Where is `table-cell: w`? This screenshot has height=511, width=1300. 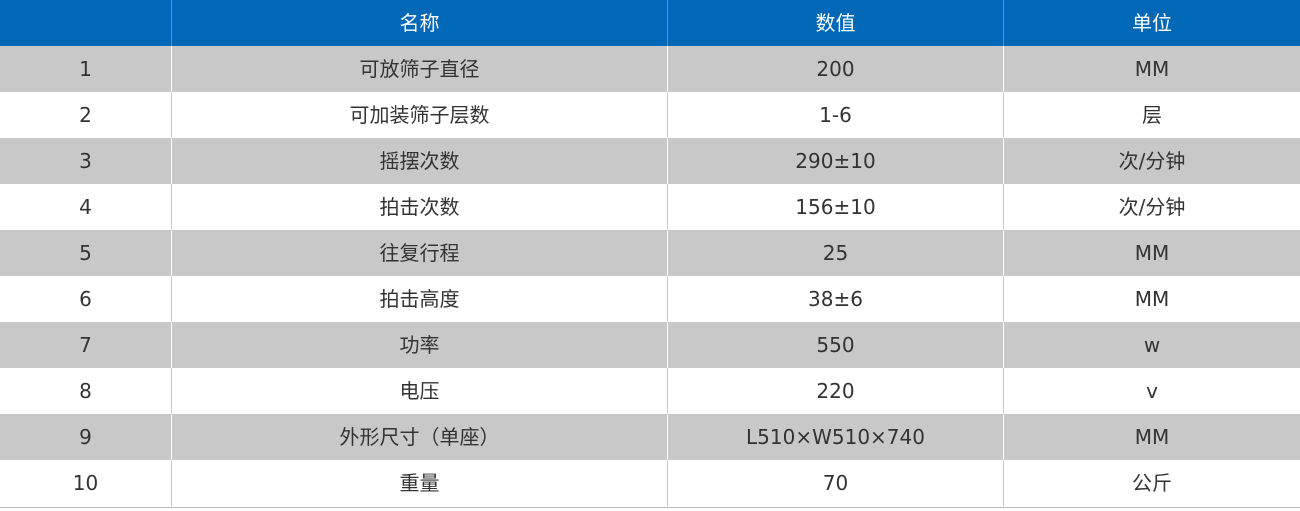
table-cell: w is located at coordinates (1151, 345).